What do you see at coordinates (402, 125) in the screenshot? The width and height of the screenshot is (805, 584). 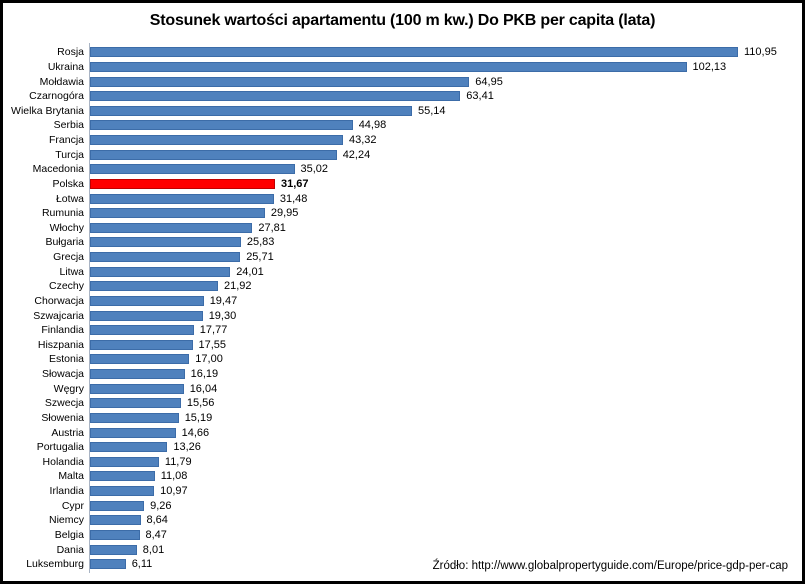 I see `chart-row: Serbia 44,98` at bounding box center [402, 125].